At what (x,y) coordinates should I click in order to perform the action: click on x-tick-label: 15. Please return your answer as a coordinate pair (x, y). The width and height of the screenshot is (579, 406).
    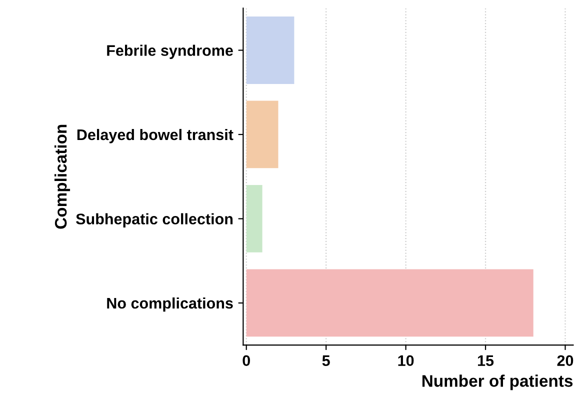
    Looking at the image, I should click on (486, 360).